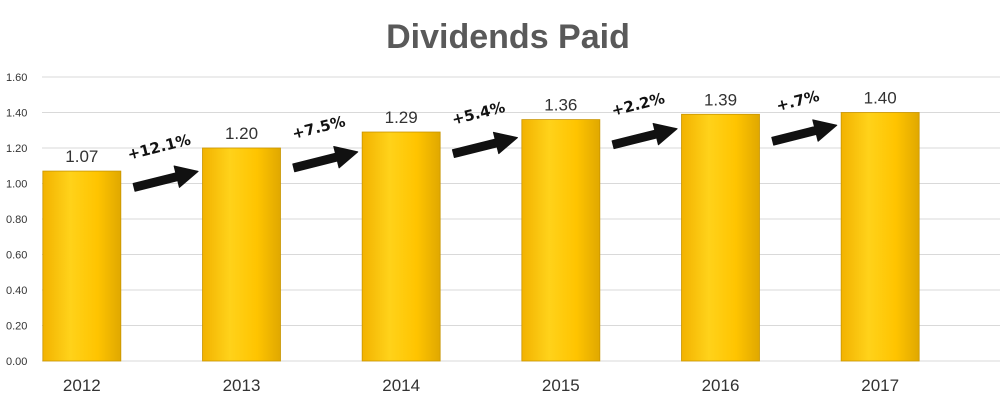 This screenshot has height=403, width=1000. I want to click on bar-2017, so click(880, 237).